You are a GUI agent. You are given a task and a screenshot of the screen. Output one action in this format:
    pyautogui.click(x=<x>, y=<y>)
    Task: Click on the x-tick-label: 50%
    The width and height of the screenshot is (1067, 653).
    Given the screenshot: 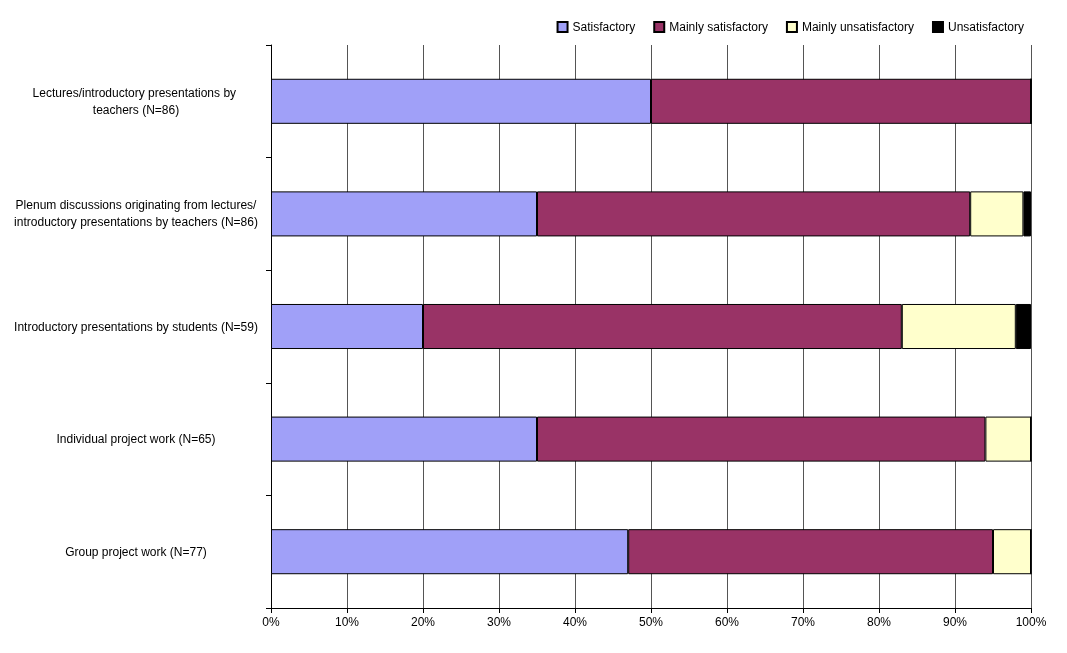 What is the action you would take?
    pyautogui.click(x=651, y=622)
    